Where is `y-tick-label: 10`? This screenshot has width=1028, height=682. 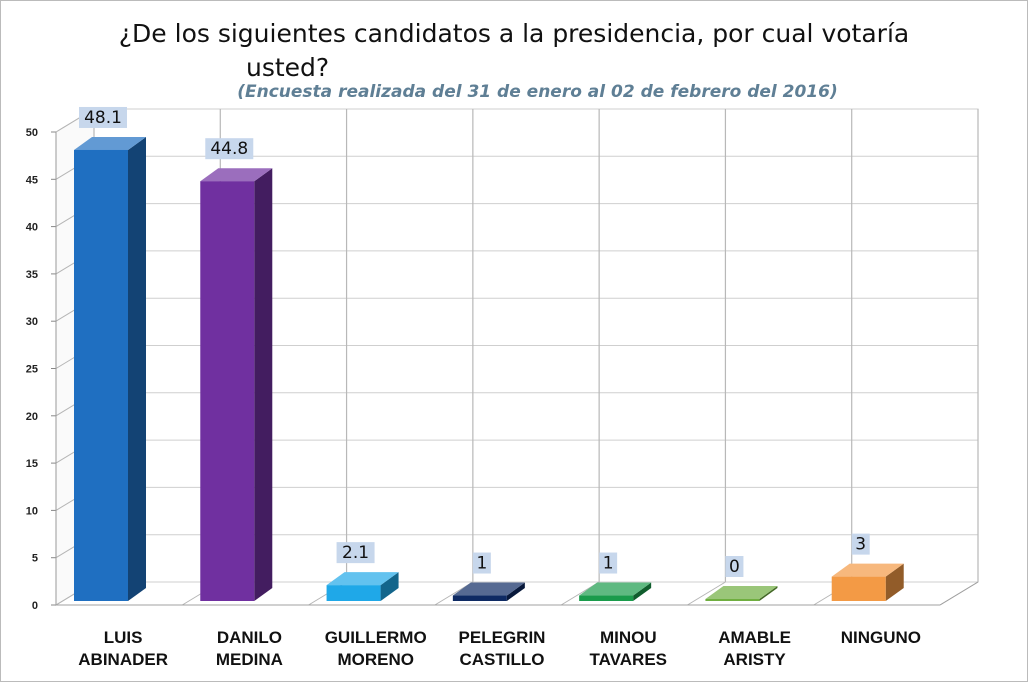
y-tick-label: 10 is located at coordinates (32, 511).